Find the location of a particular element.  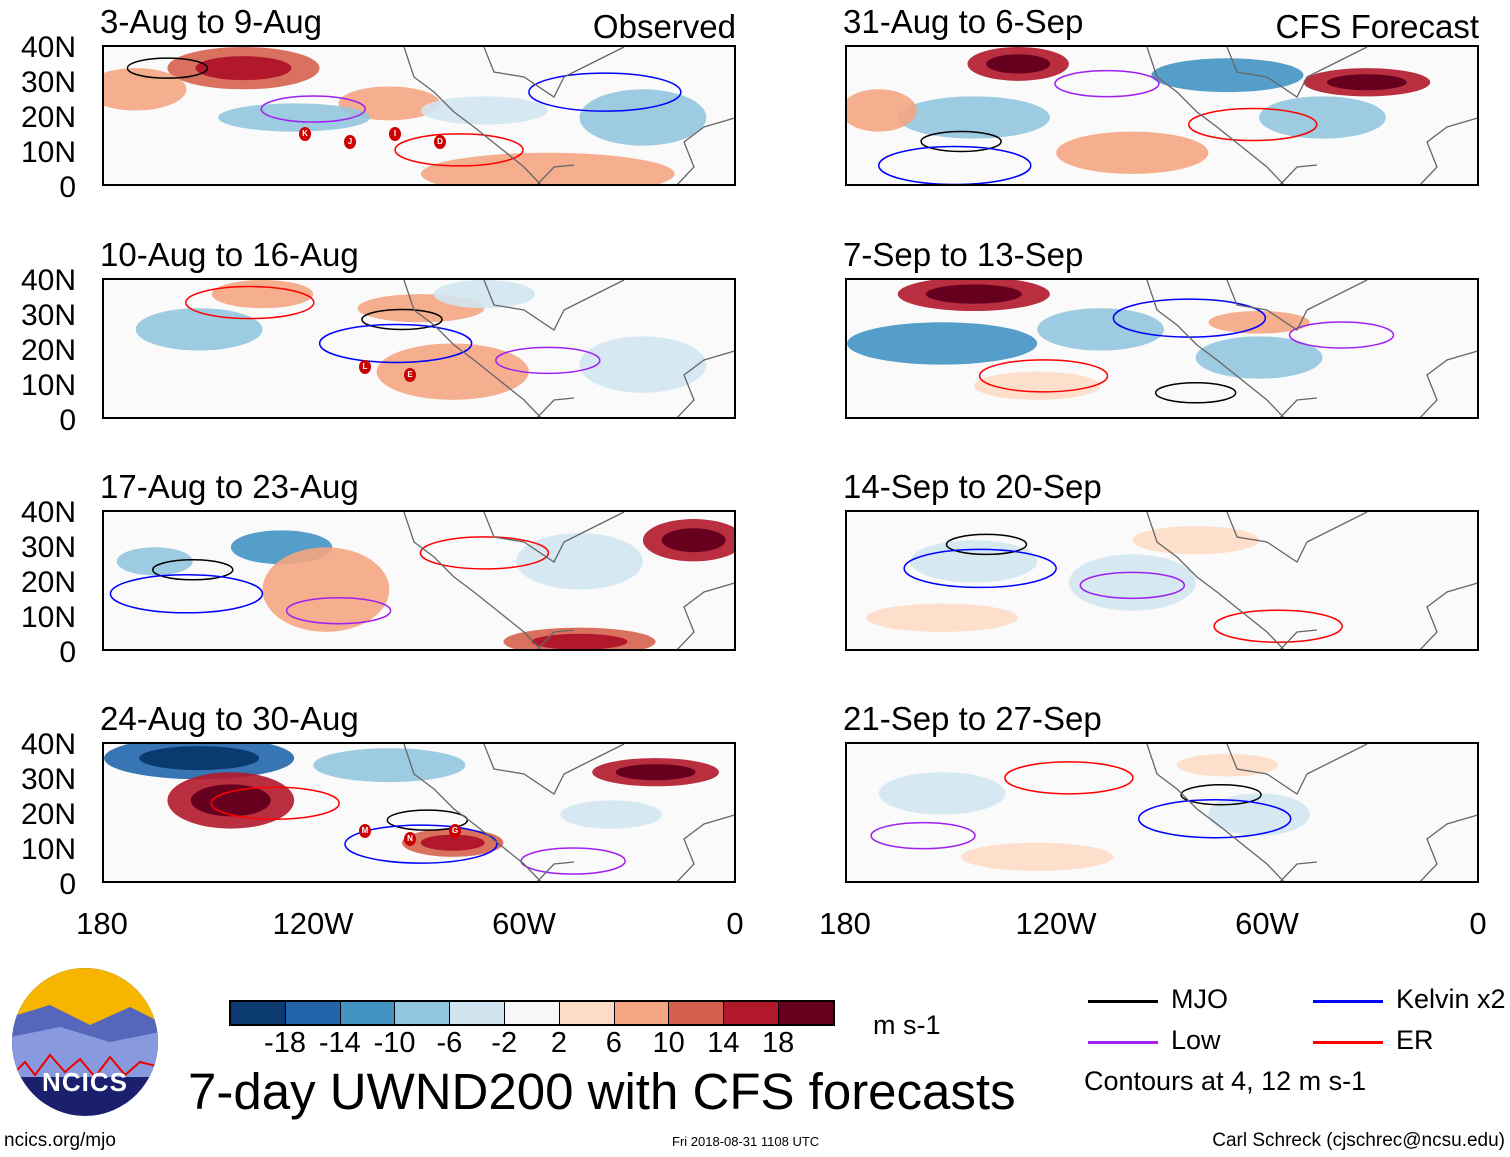

panel-title: 24-Aug to 30-Aug is located at coordinates (229, 718).